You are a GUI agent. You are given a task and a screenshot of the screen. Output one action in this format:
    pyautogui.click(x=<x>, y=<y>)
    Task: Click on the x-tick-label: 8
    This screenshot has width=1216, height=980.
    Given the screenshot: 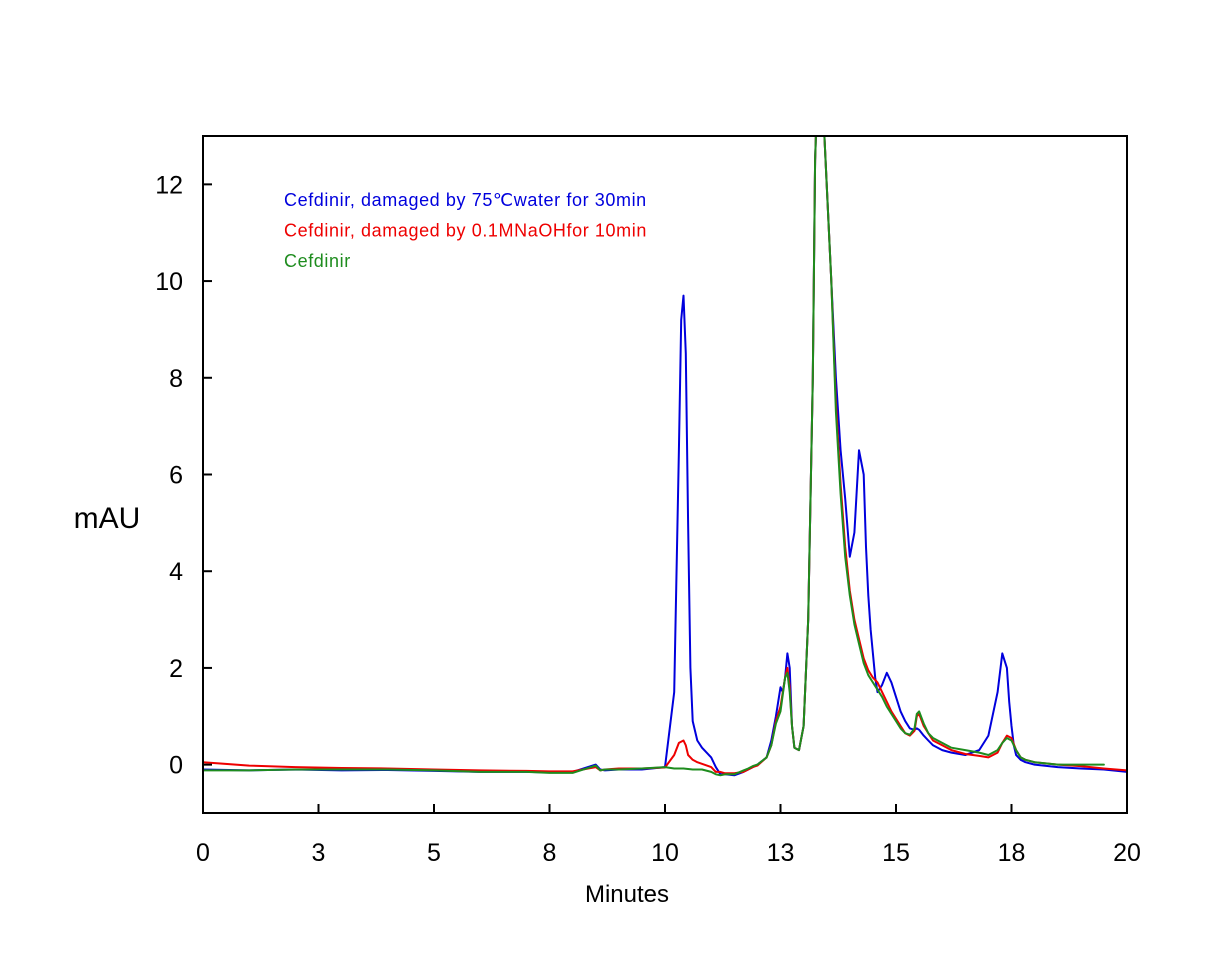 What is the action you would take?
    pyautogui.click(x=550, y=853)
    